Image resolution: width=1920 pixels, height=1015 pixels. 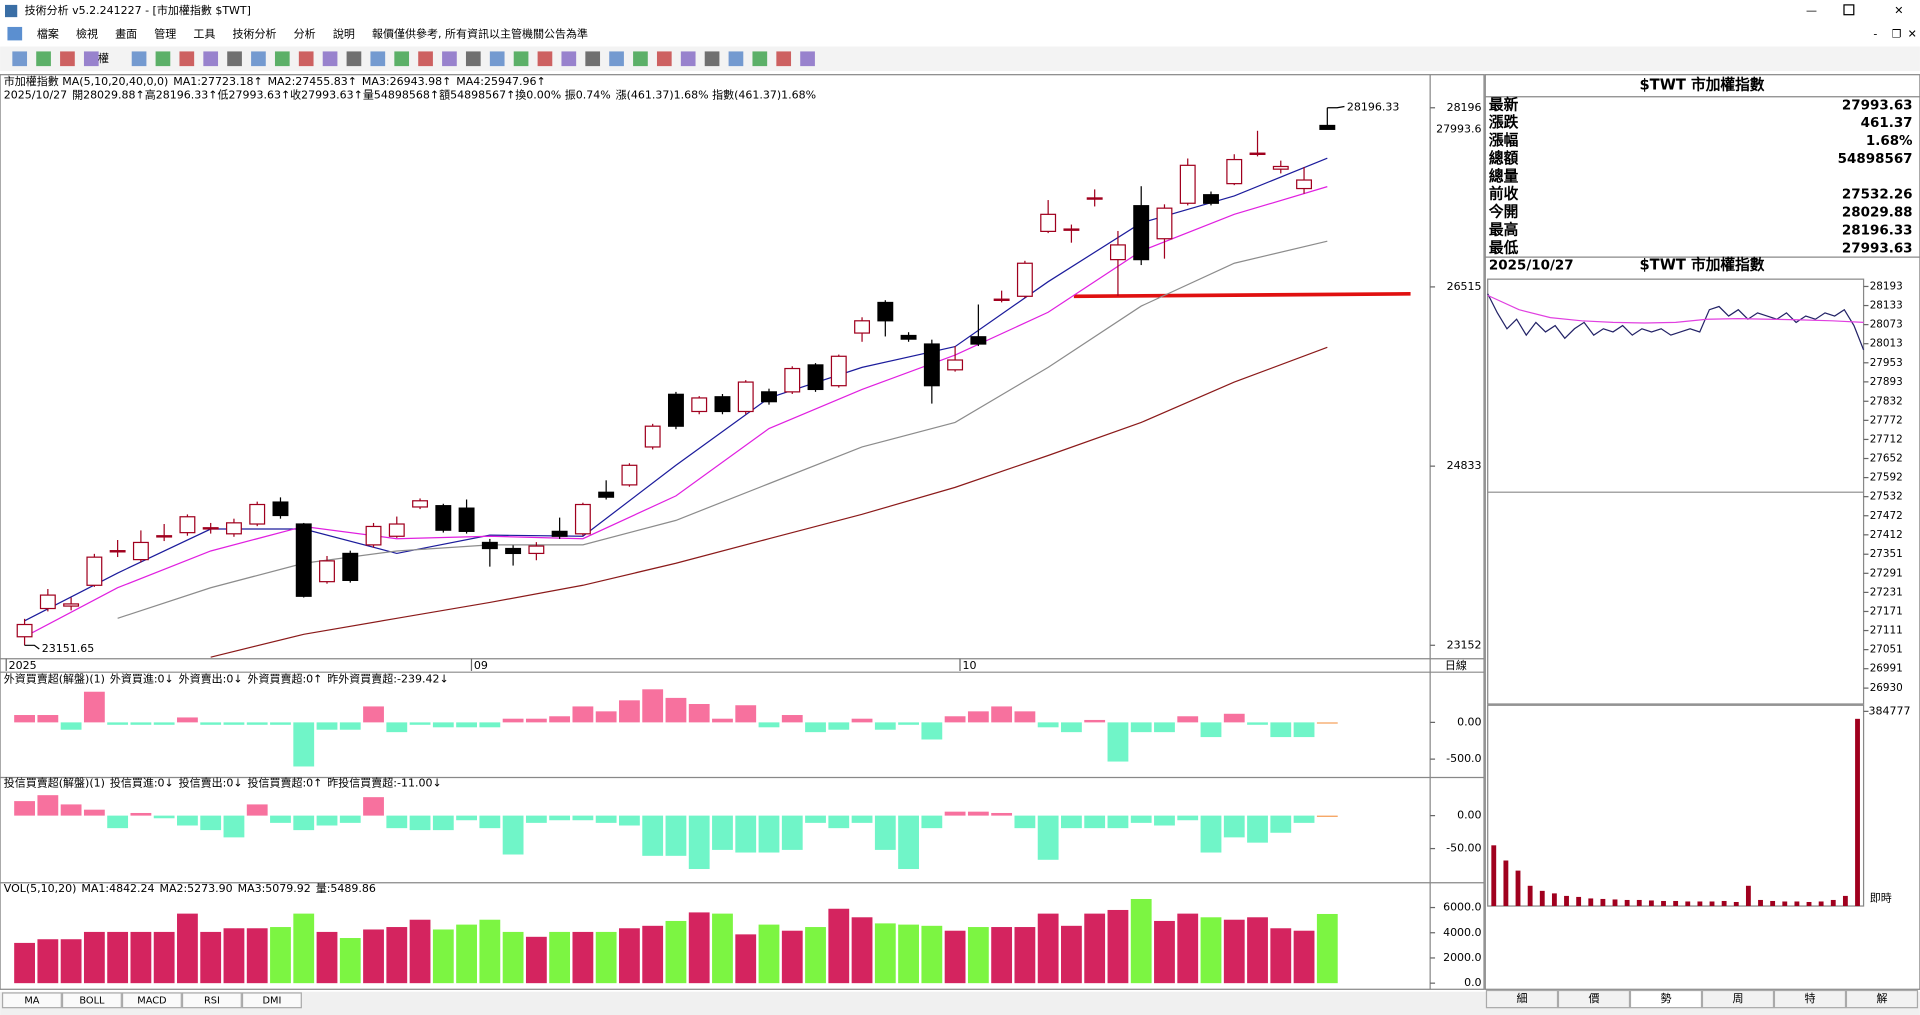 What do you see at coordinates (103, 58) in the screenshot?
I see `toolbar-label: 權` at bounding box center [103, 58].